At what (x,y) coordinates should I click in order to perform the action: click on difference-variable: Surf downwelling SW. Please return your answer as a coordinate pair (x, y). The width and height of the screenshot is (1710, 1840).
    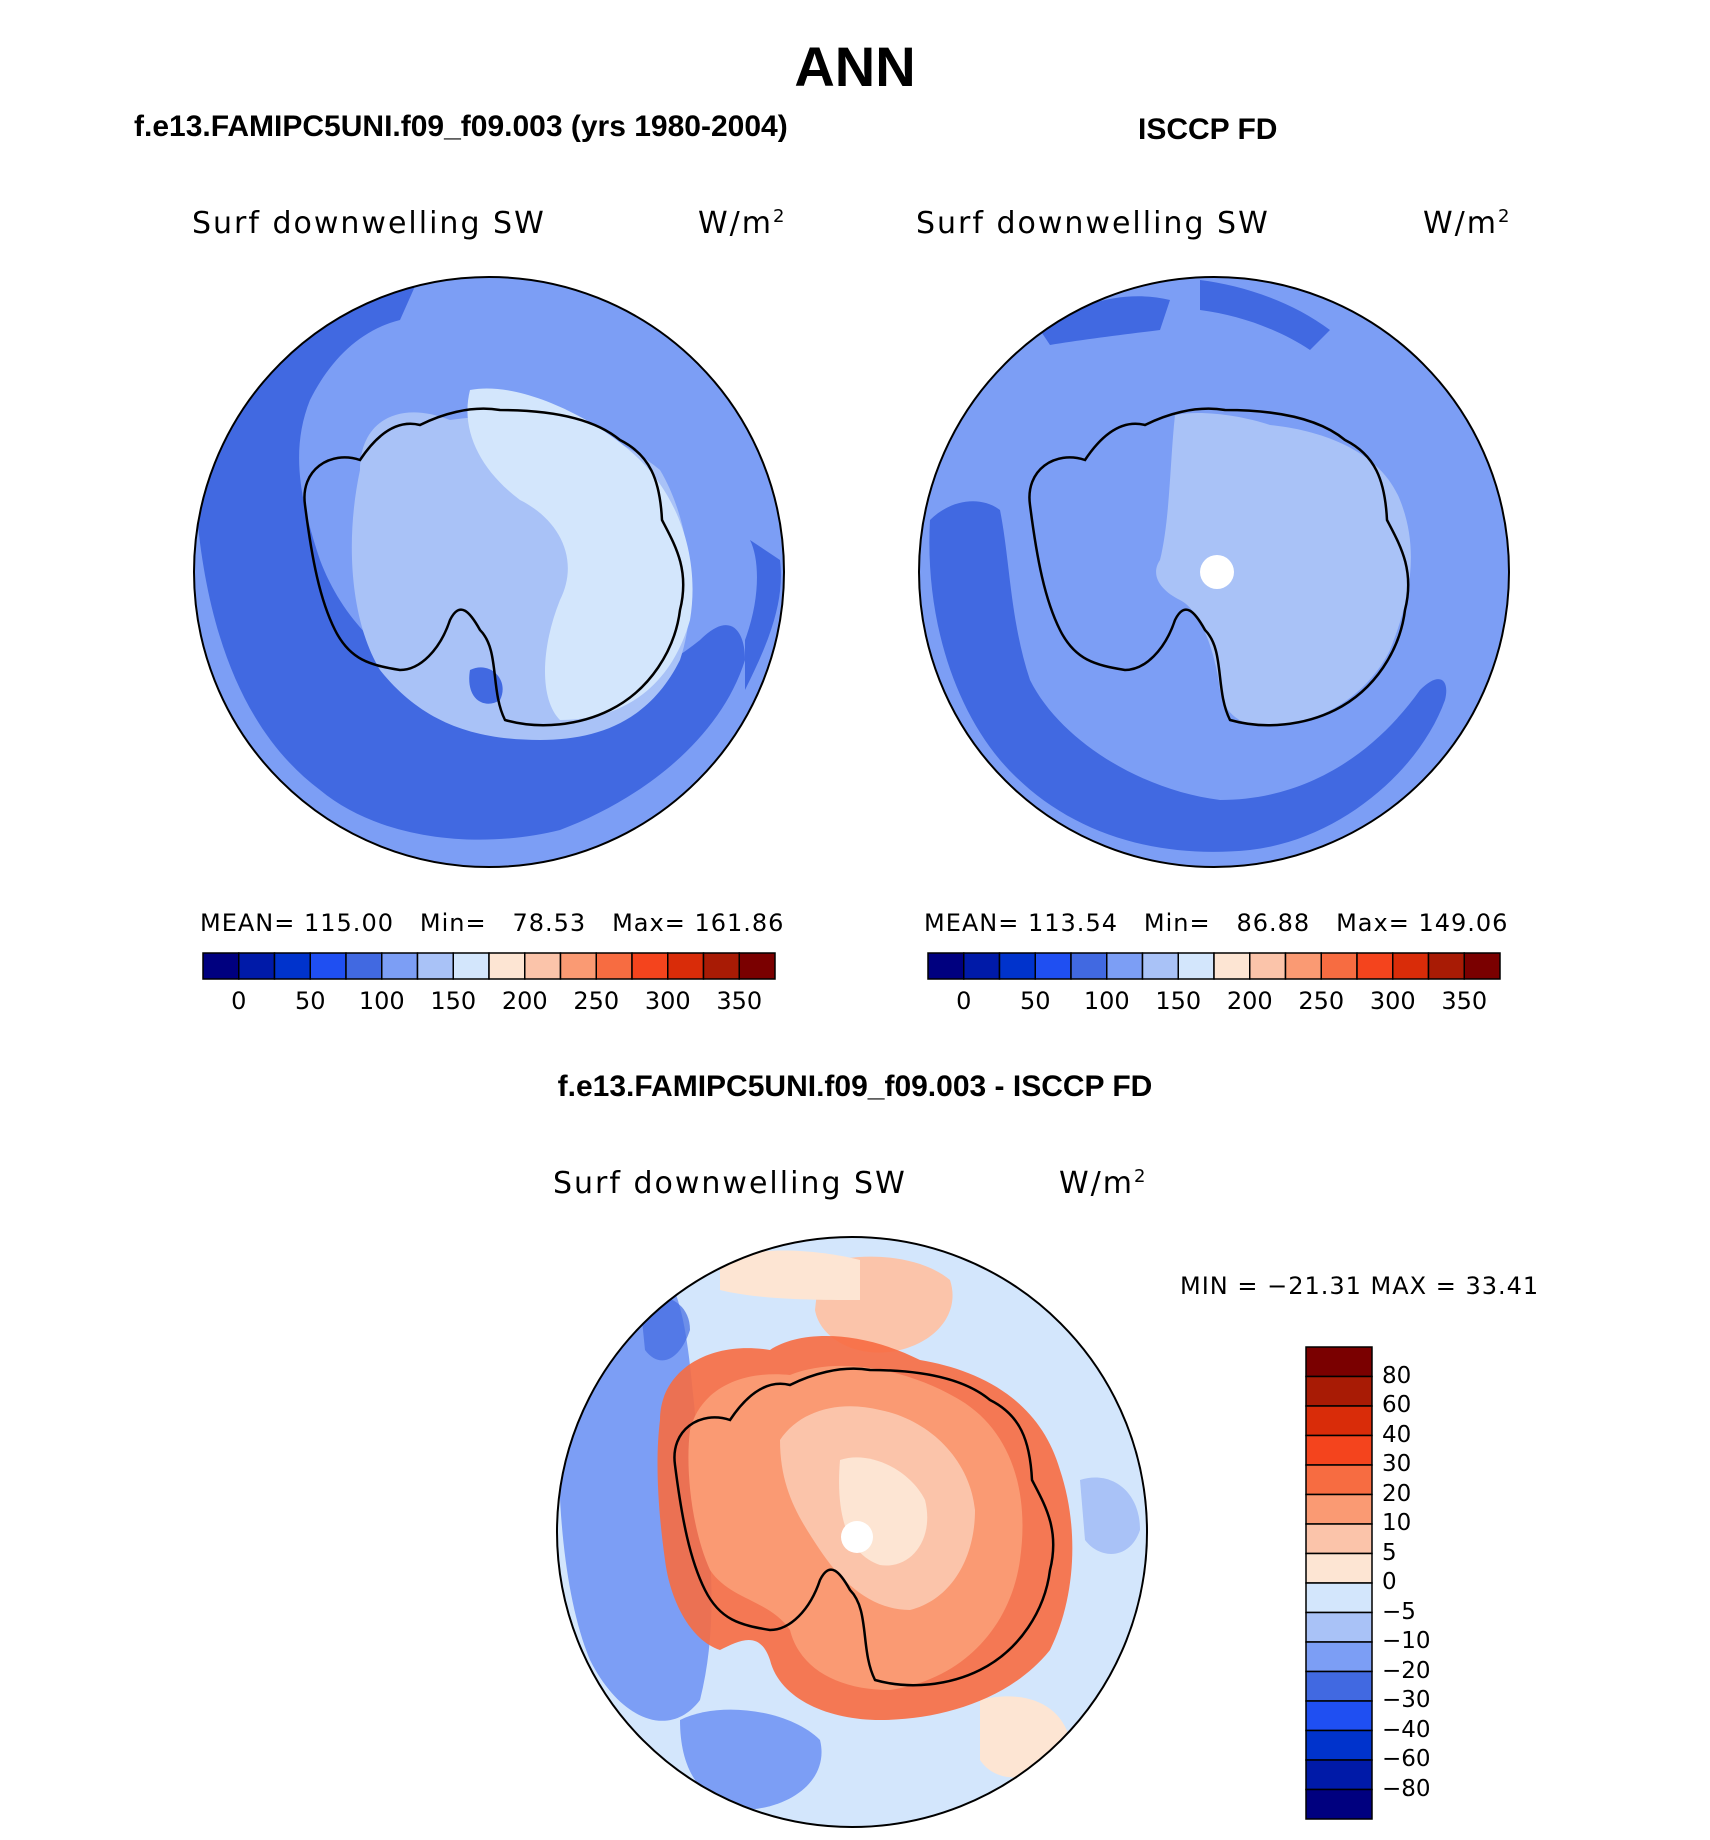
    Looking at the image, I should click on (730, 1183).